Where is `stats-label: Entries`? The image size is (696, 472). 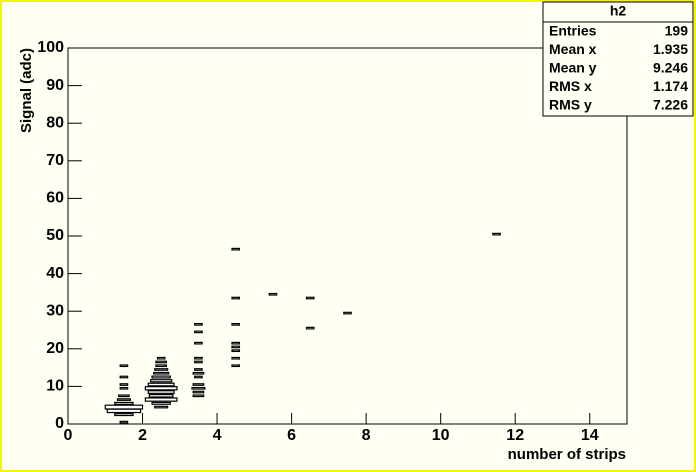
stats-label: Entries is located at coordinates (573, 31).